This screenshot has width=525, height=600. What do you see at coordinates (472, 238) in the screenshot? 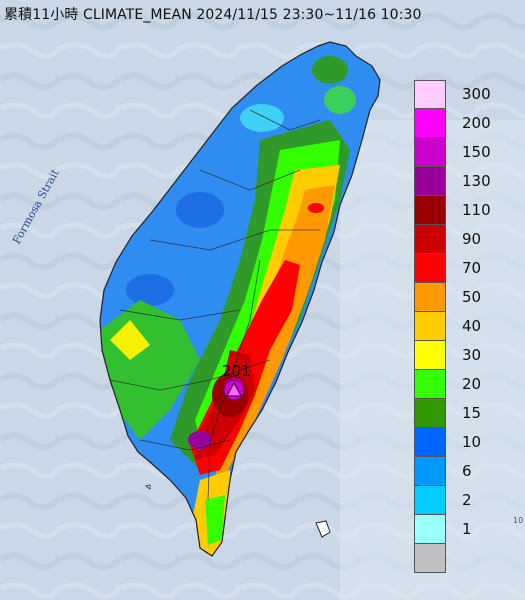
I see `legend-label: 90` at bounding box center [472, 238].